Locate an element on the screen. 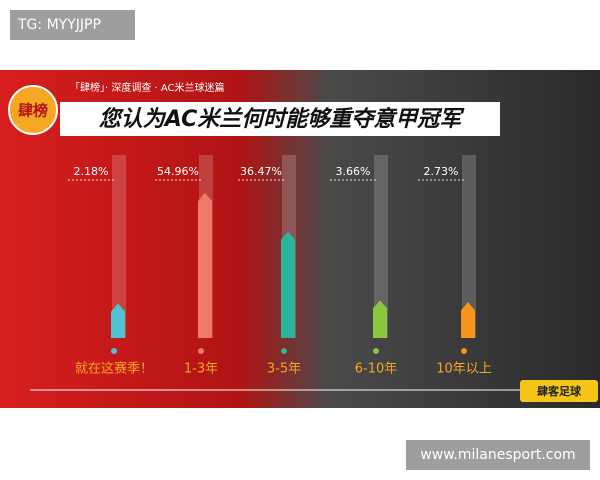 Image resolution: width=600 pixels, height=480 pixels. subtitle: 「肆榜」· 深度调查 · AC米兰球迷篇 is located at coordinates (147, 87).